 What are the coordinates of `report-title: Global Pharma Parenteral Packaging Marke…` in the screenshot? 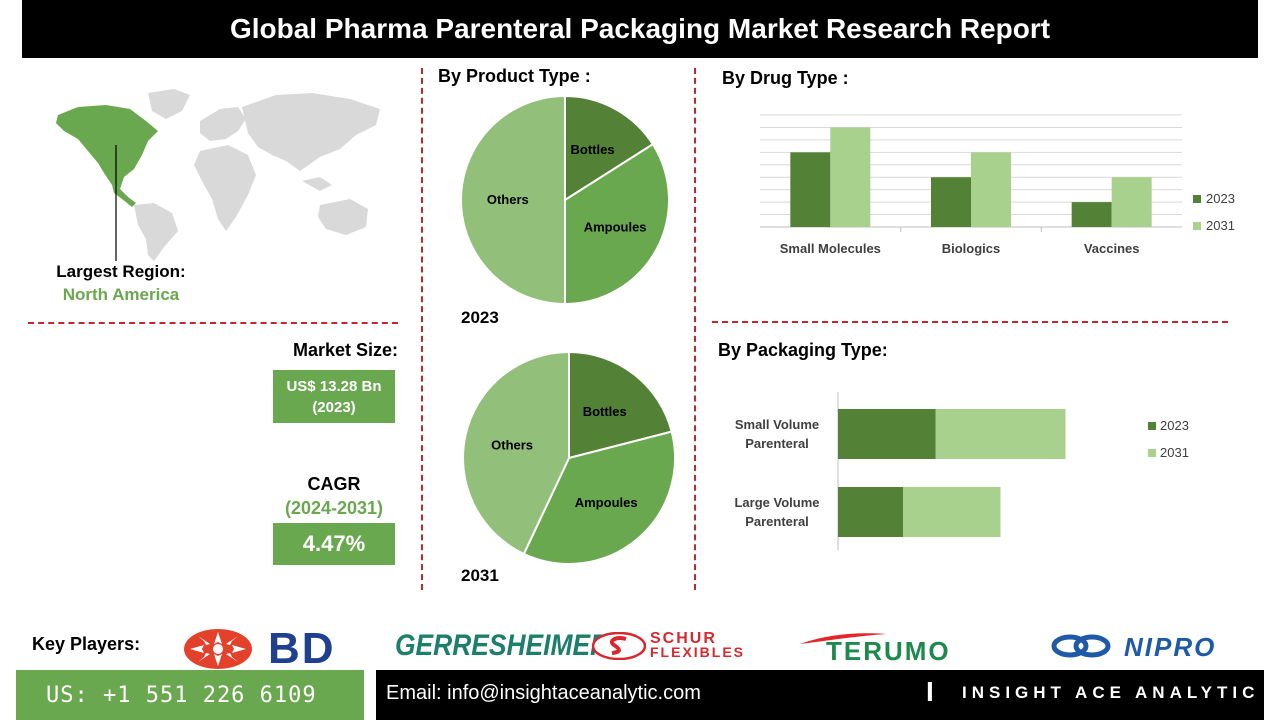 It's located at (640, 29).